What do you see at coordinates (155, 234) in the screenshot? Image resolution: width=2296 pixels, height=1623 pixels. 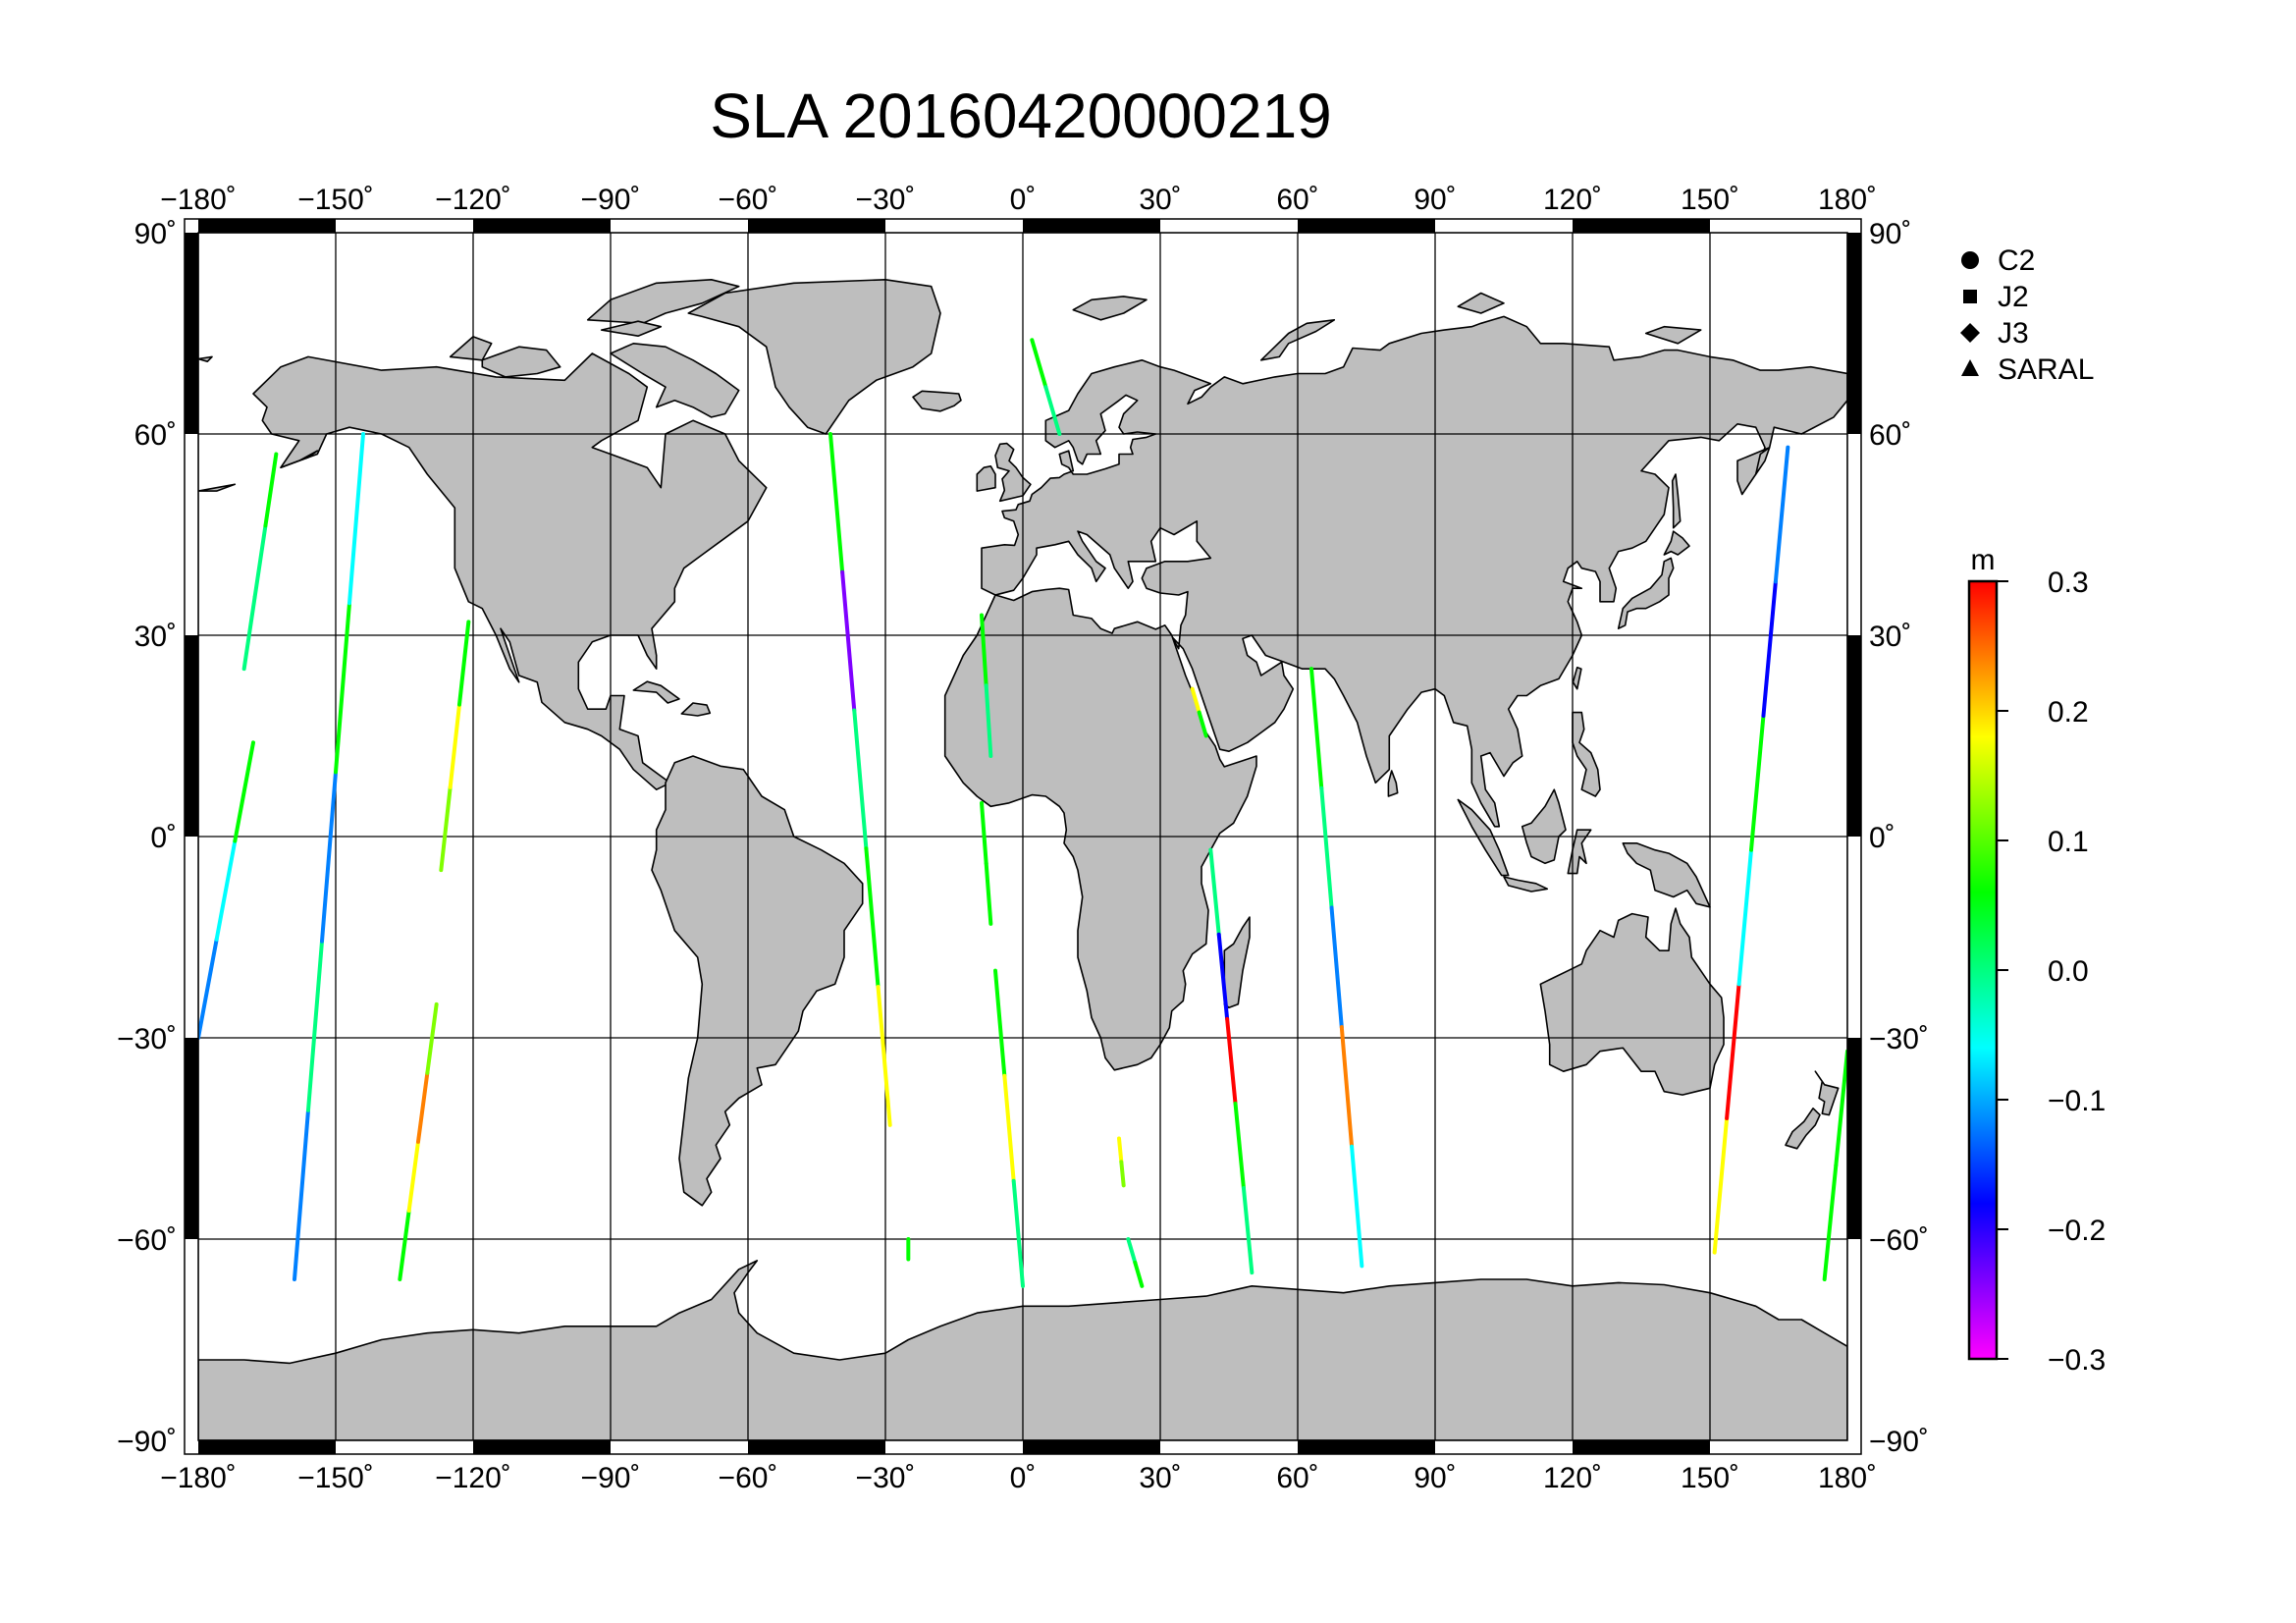 I see `y-tick-label: 90˚` at bounding box center [155, 234].